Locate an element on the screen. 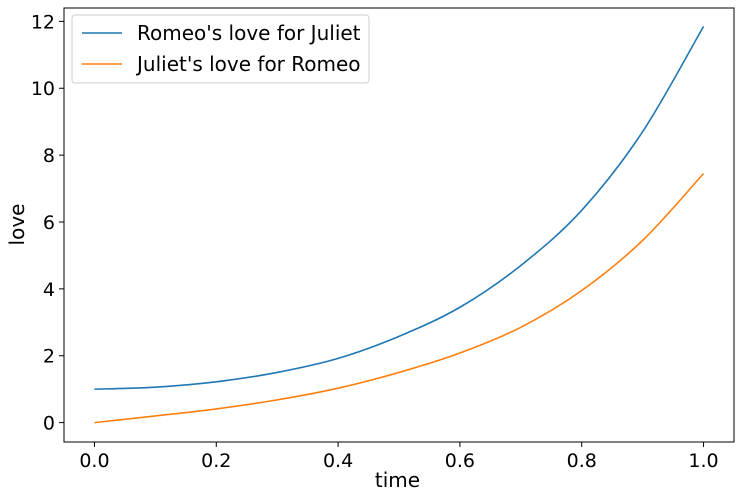  y-tick-label: 10 is located at coordinates (43, 89).